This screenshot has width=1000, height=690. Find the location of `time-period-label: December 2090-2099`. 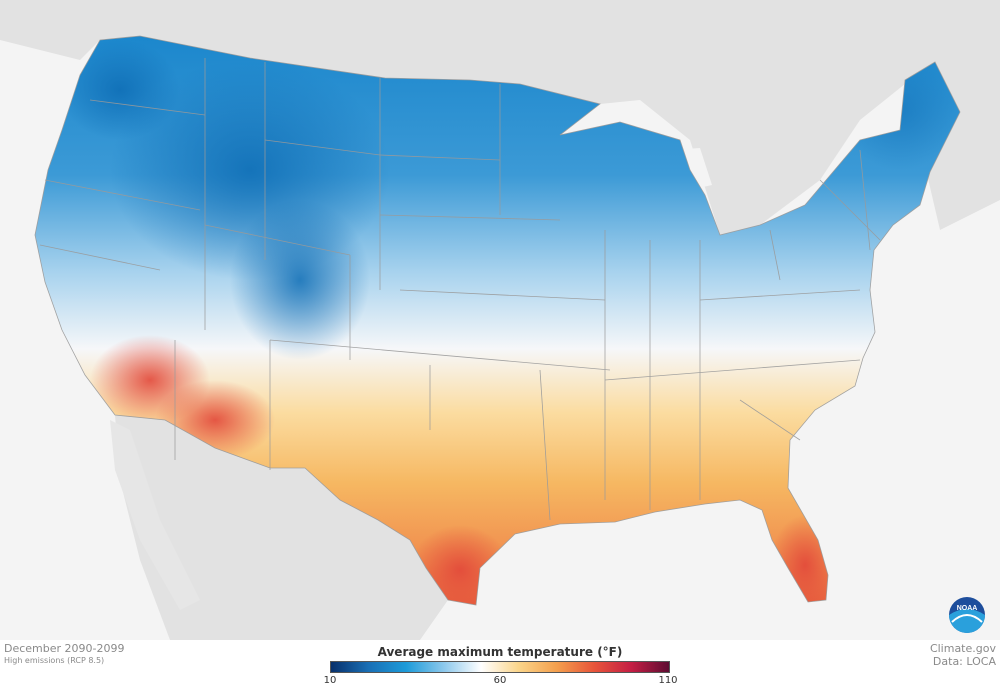

time-period-label: December 2090-2099 is located at coordinates (64, 648).